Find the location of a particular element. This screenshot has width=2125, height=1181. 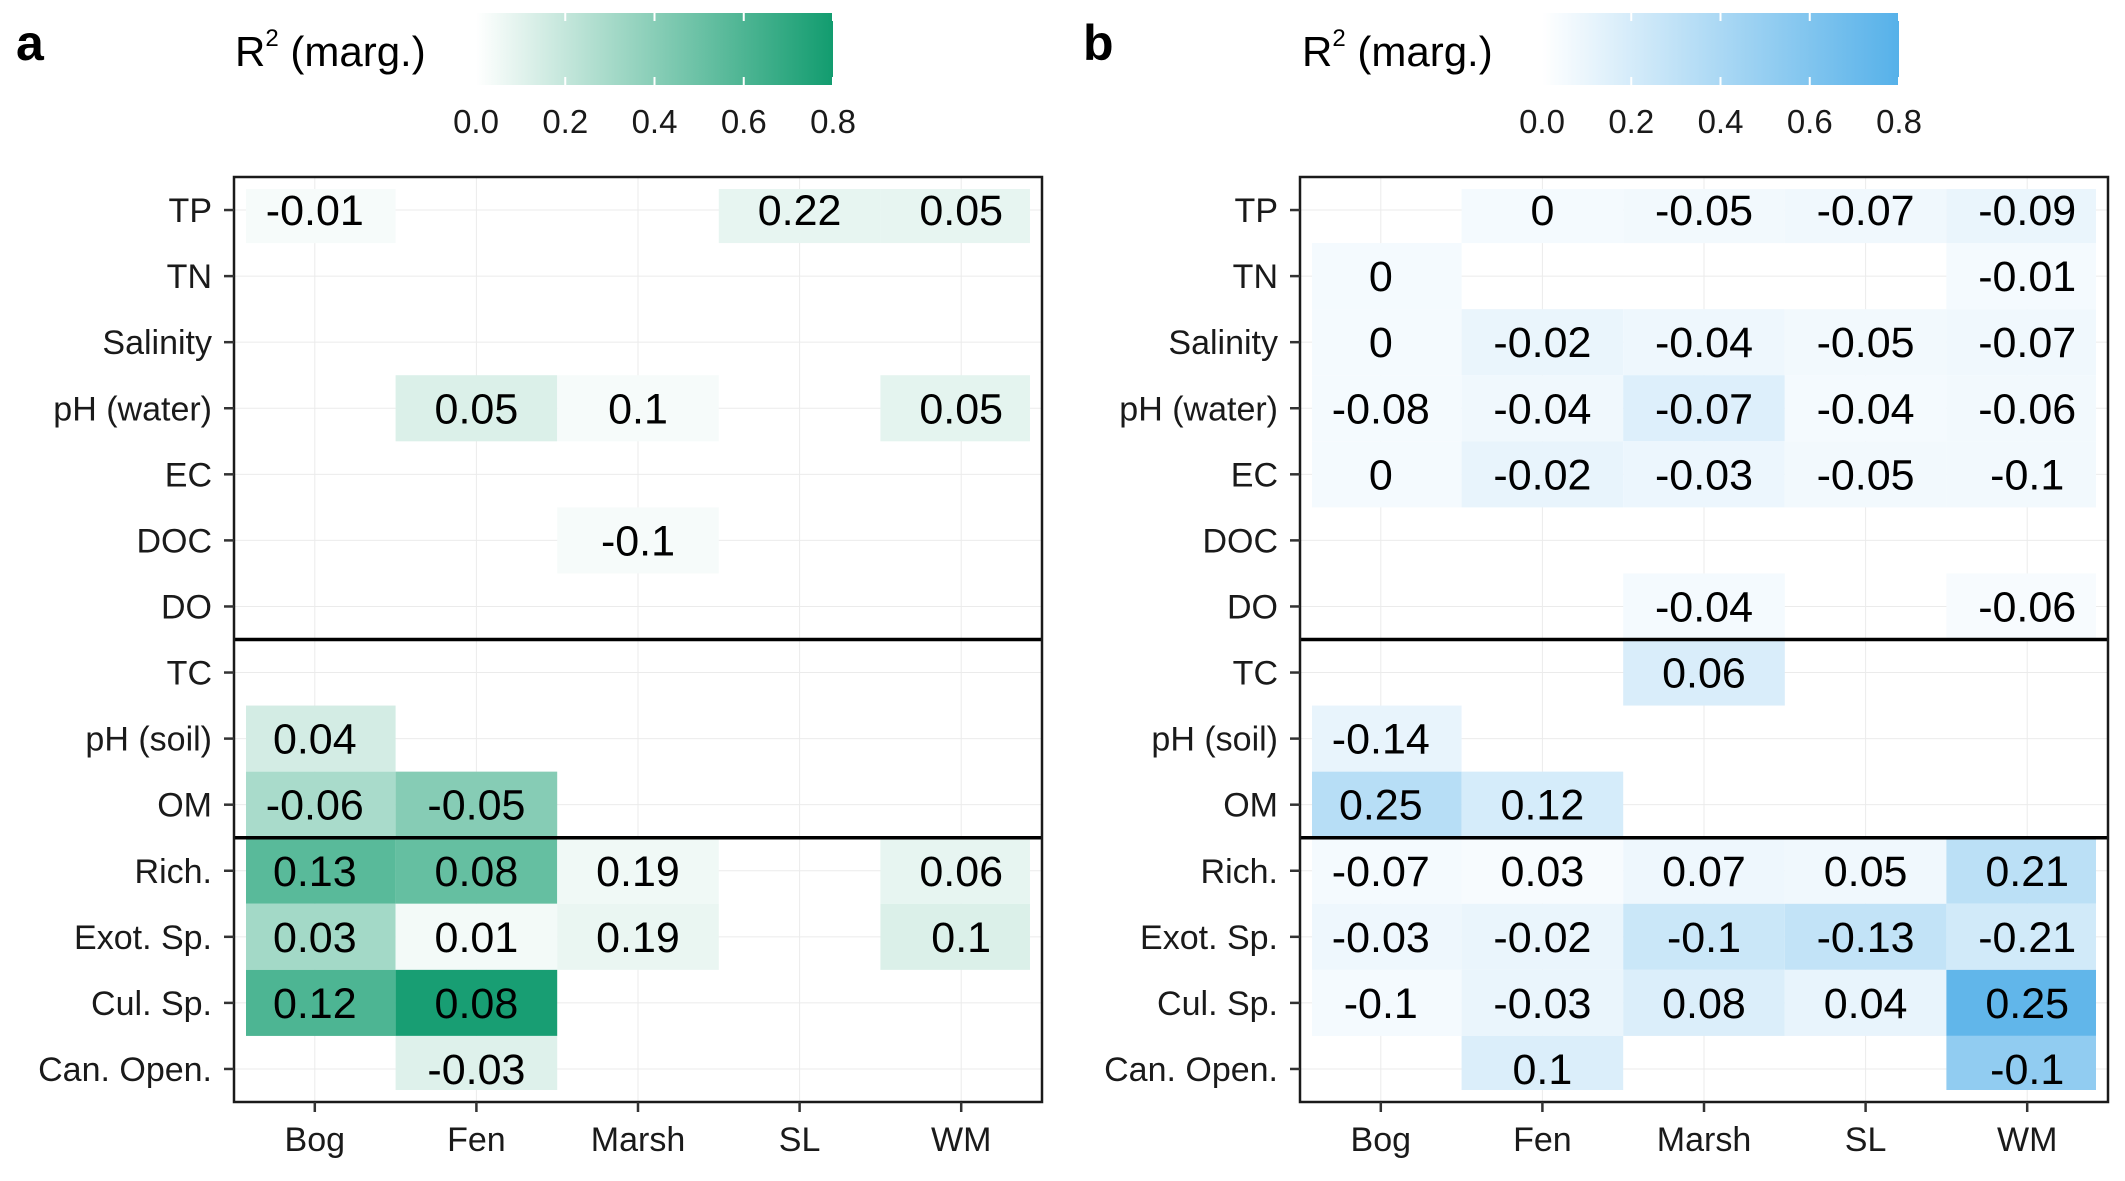

legend-tick-label: 0.0 is located at coordinates (1542, 121).